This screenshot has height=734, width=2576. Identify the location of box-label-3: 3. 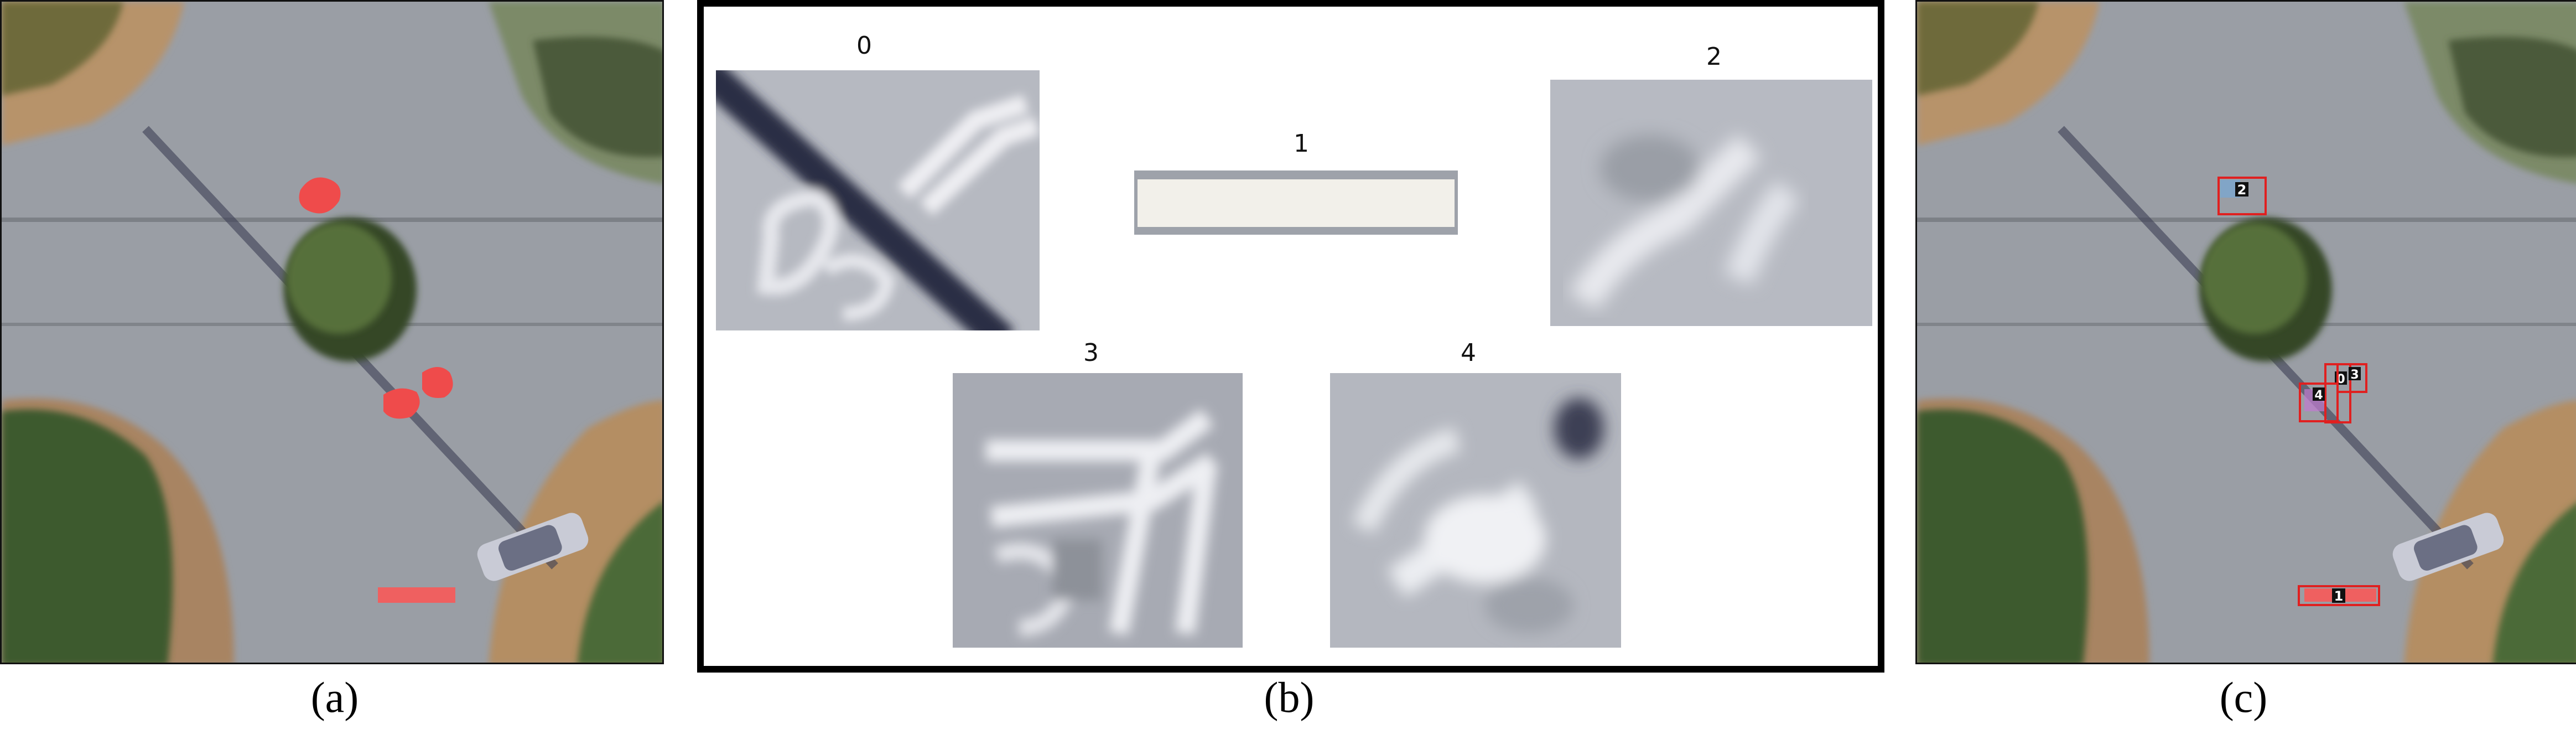
(2354, 375).